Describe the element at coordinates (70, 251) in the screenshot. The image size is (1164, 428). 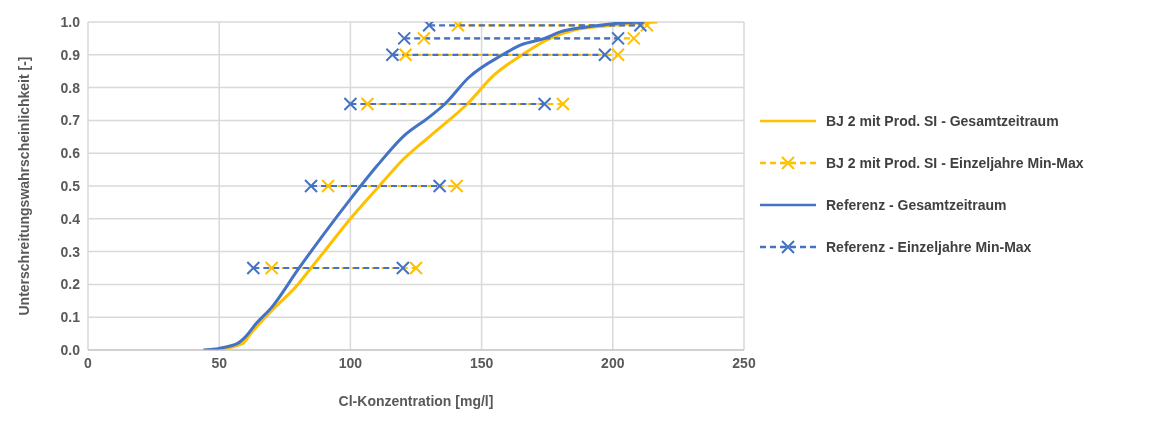
I see `y-tick-label: 0.3` at that location.